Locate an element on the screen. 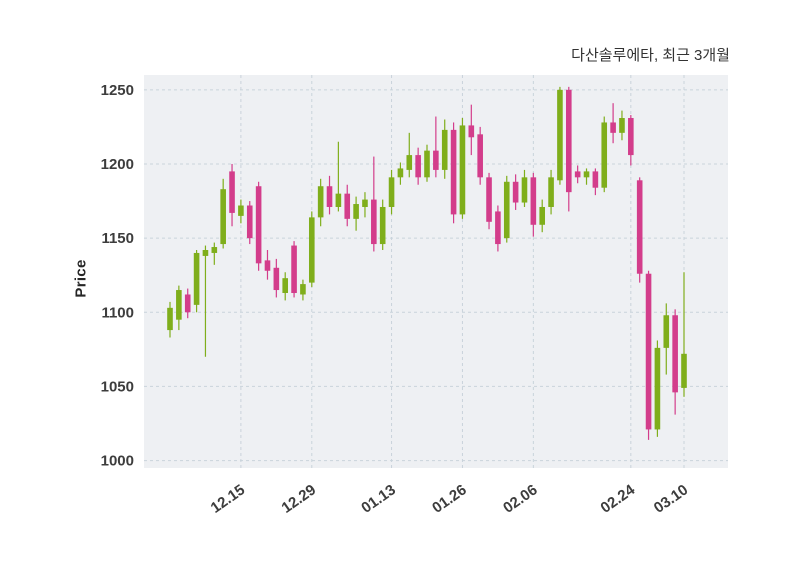 This screenshot has width=800, height=575. x-tick-label: 02.24 is located at coordinates (618, 499).